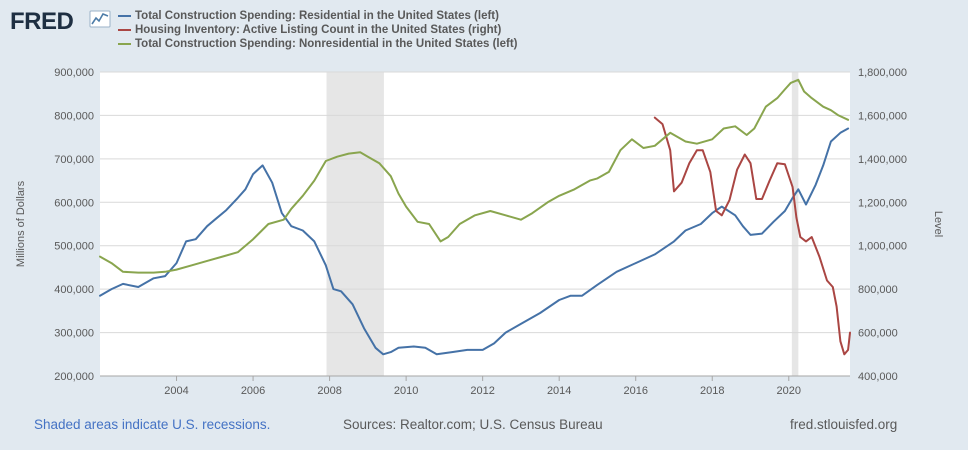  Describe the element at coordinates (882, 160) in the screenshot. I see `y-right-tick-label: 1,400,000` at that location.